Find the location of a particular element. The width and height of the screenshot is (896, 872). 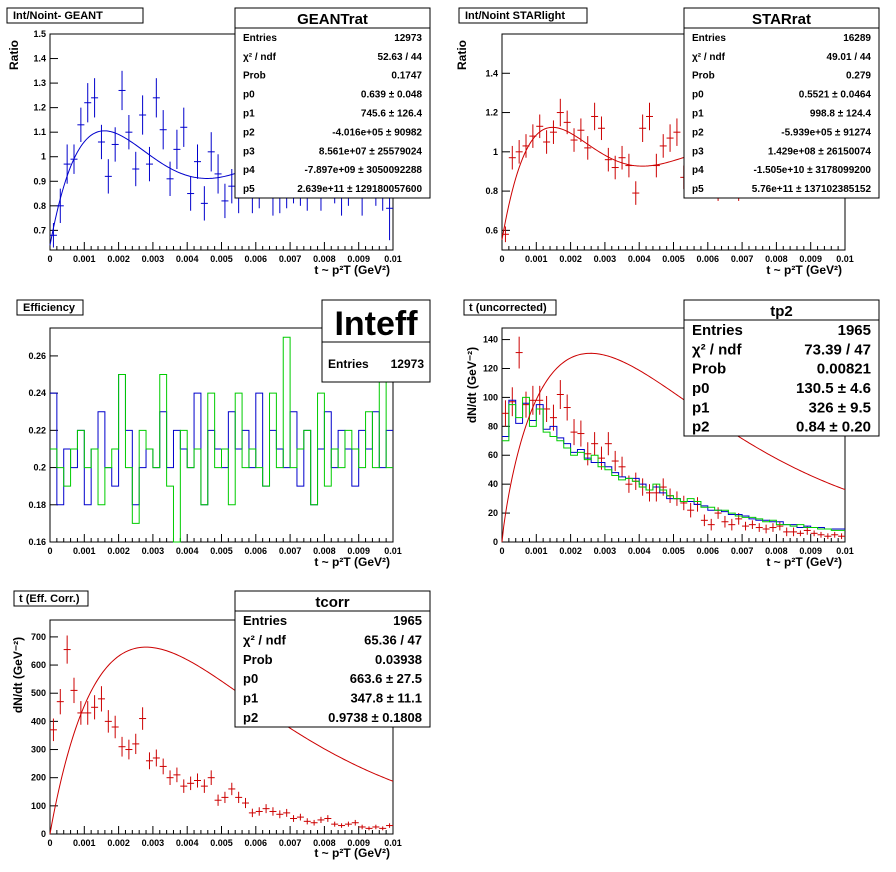

x-tick-label: 0.009 is located at coordinates (810, 259).